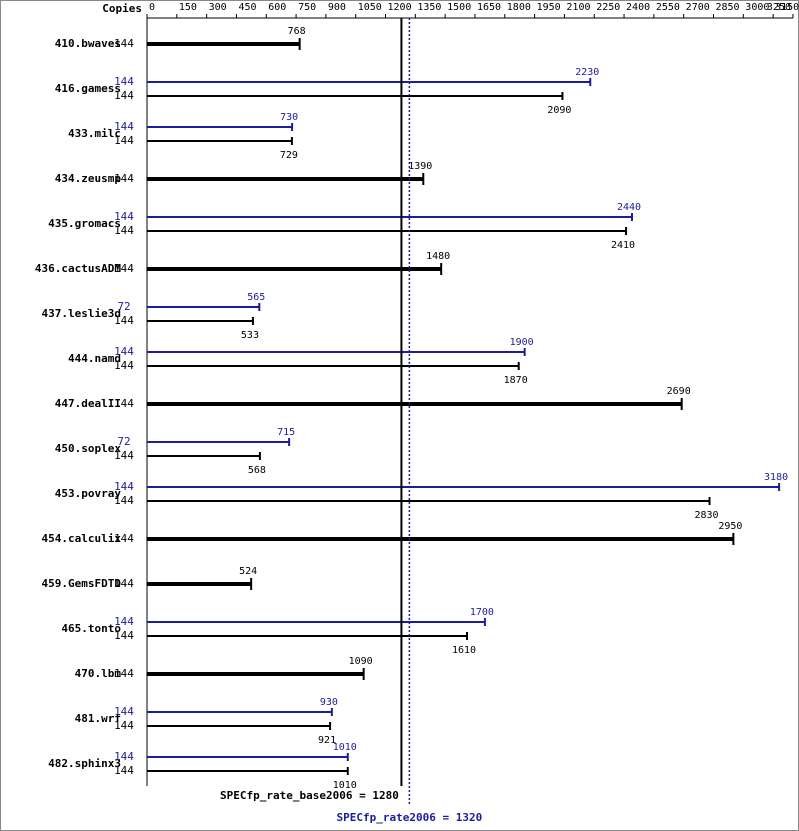 The image size is (799, 831). I want to click on value-label: 768, so click(297, 31).